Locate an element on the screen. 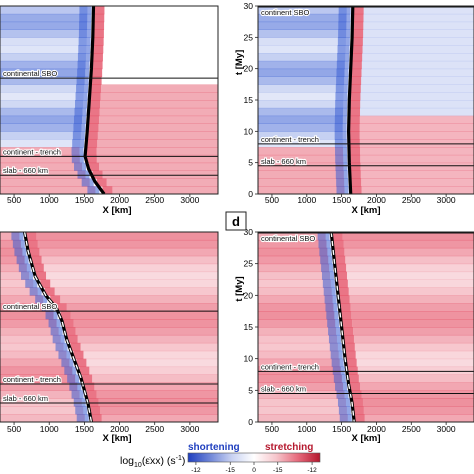 The width and height of the screenshot is (474, 474). x-tick-label: 500 is located at coordinates (272, 200).